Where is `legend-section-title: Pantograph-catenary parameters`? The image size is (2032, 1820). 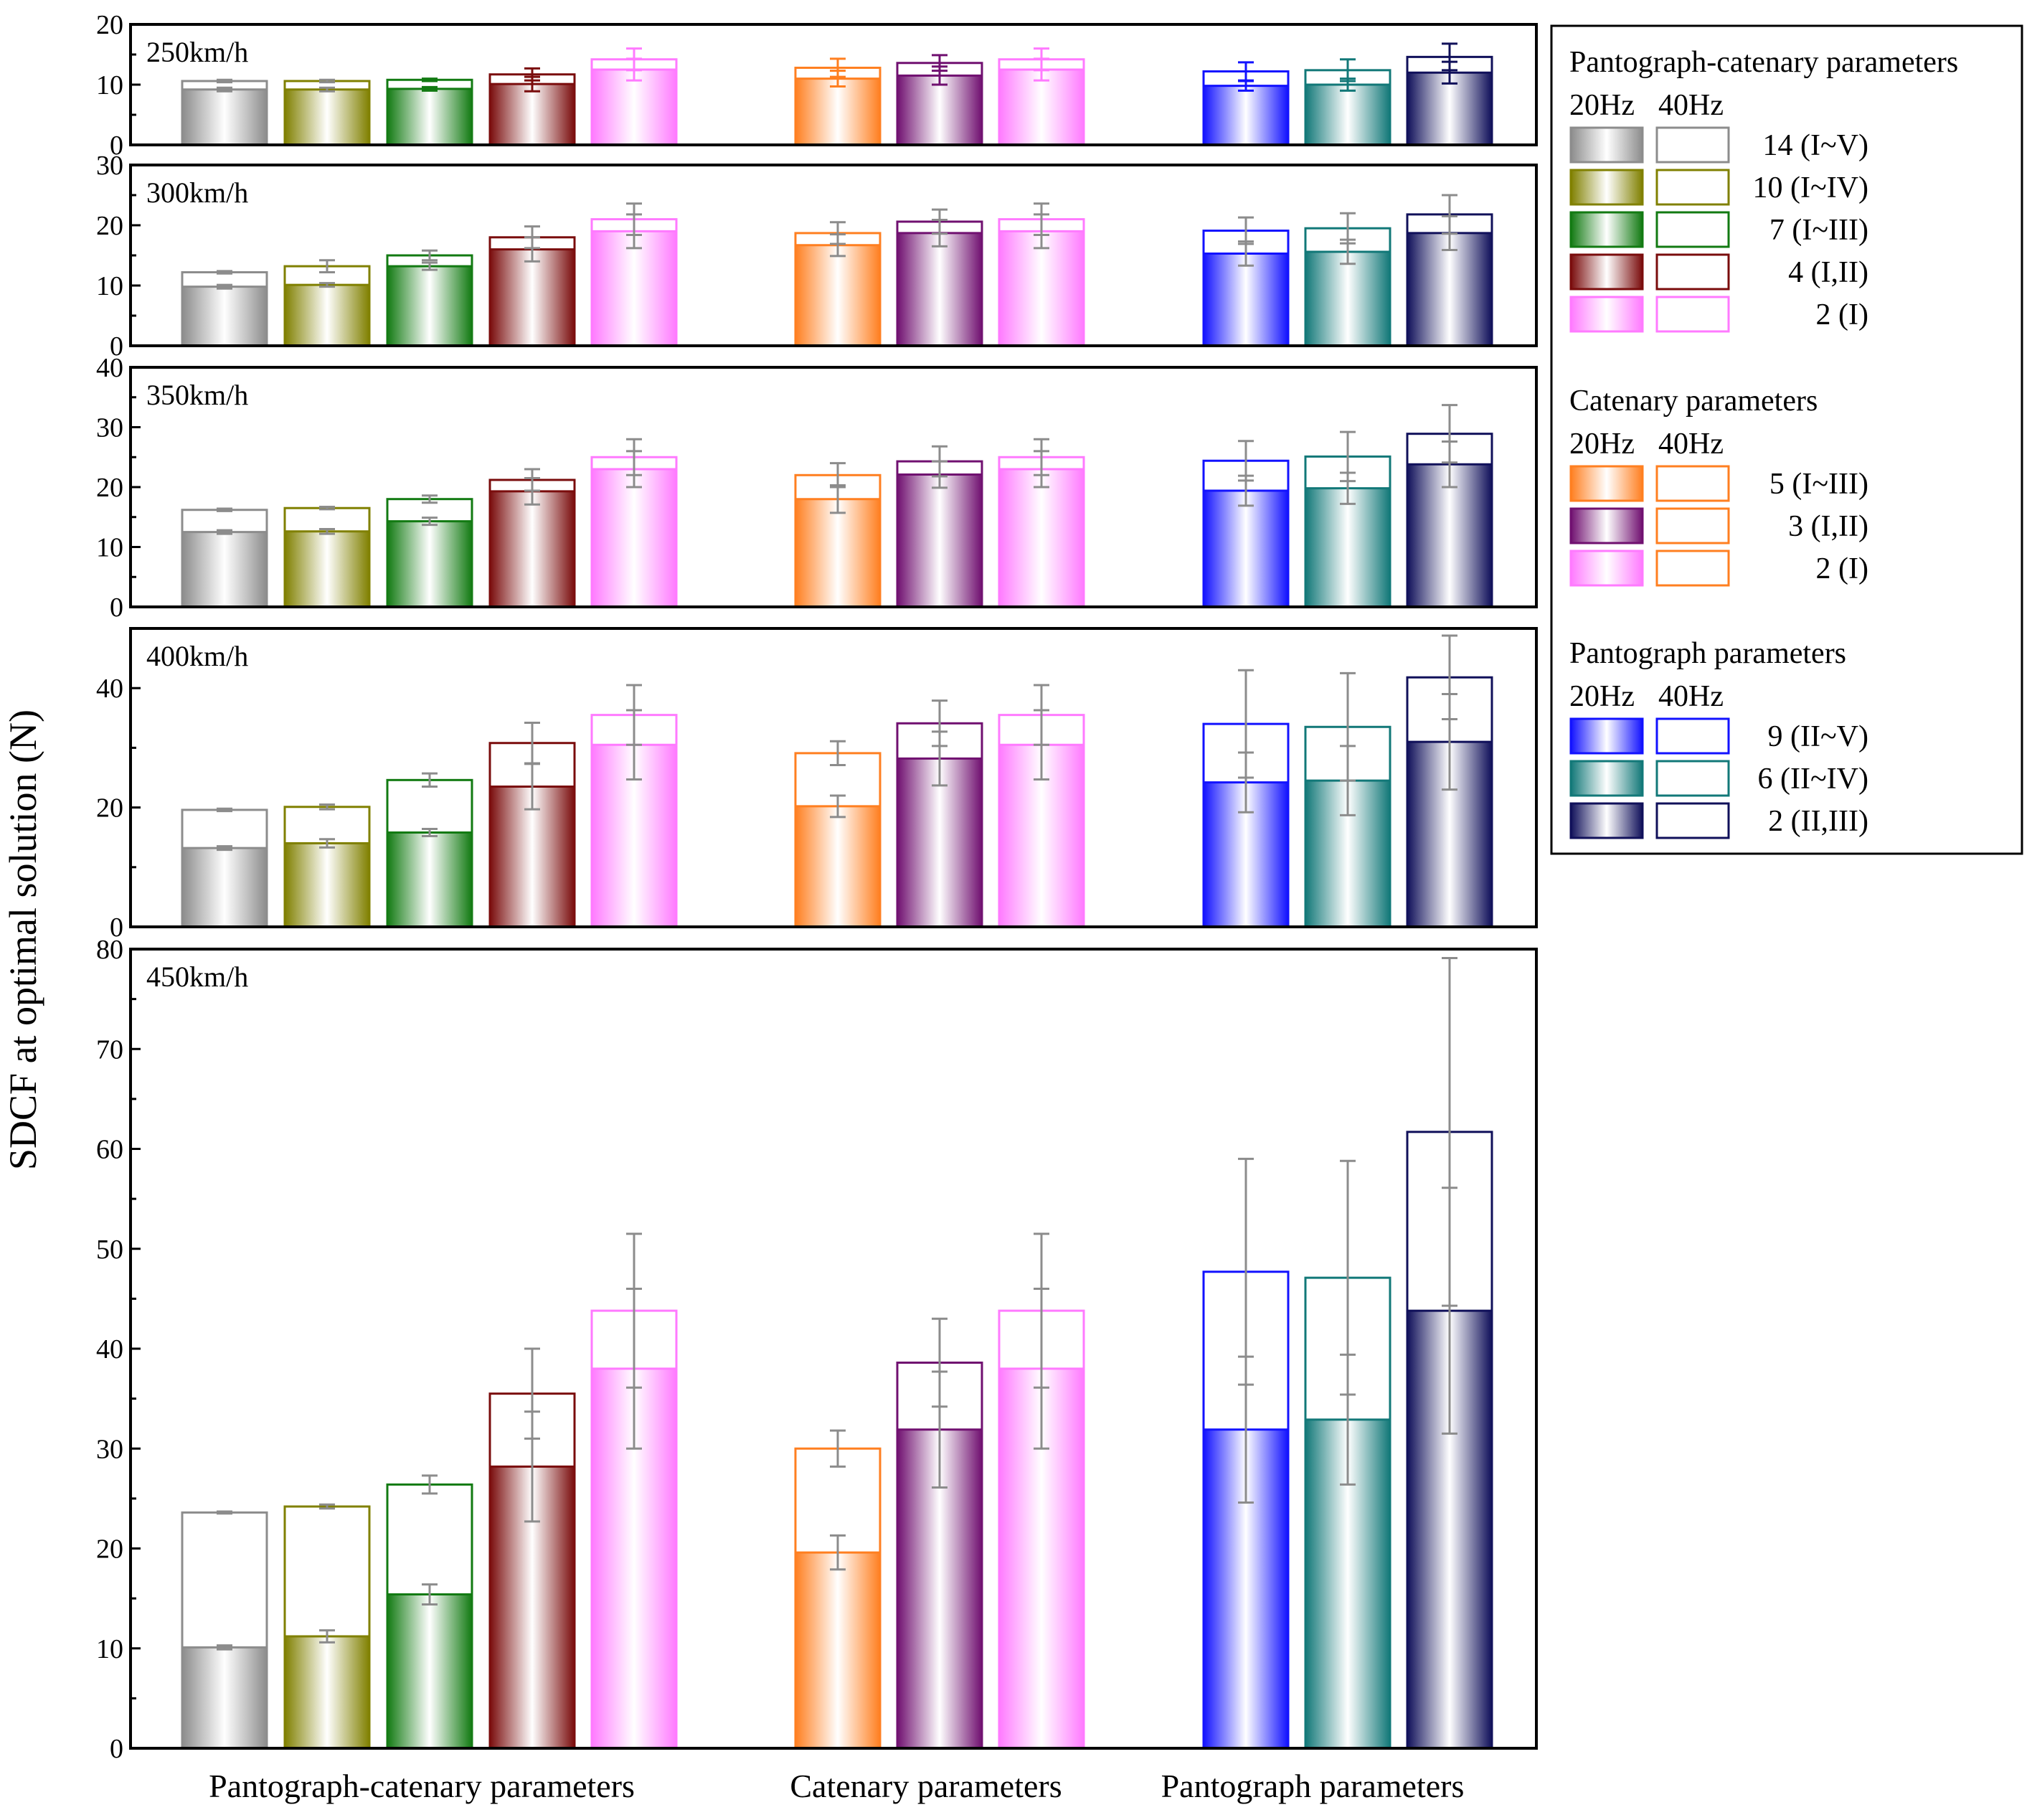
legend-section-title: Pantograph-catenary parameters is located at coordinates (1763, 62).